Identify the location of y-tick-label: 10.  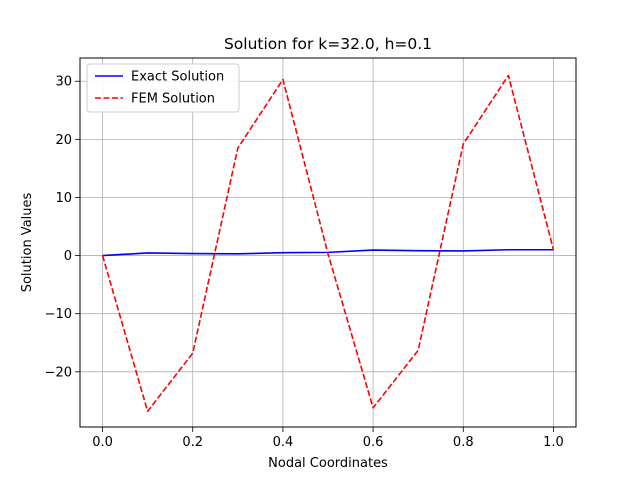
(63, 198).